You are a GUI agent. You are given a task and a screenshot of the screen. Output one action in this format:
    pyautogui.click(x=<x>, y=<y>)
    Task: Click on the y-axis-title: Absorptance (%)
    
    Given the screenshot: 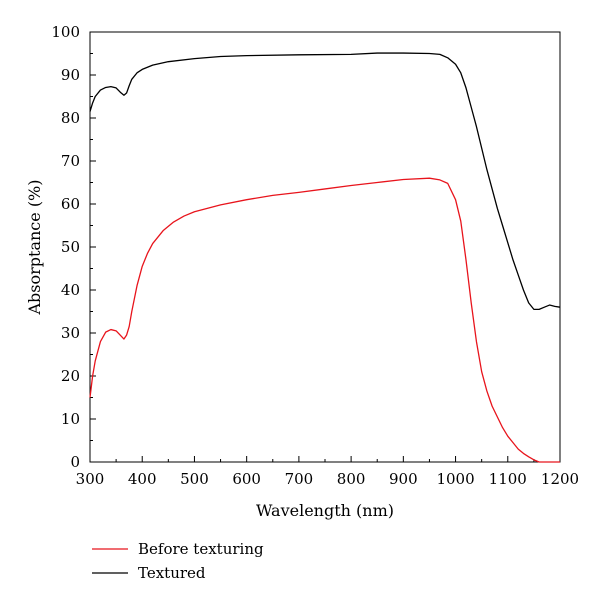 What is the action you would take?
    pyautogui.click(x=34, y=247)
    